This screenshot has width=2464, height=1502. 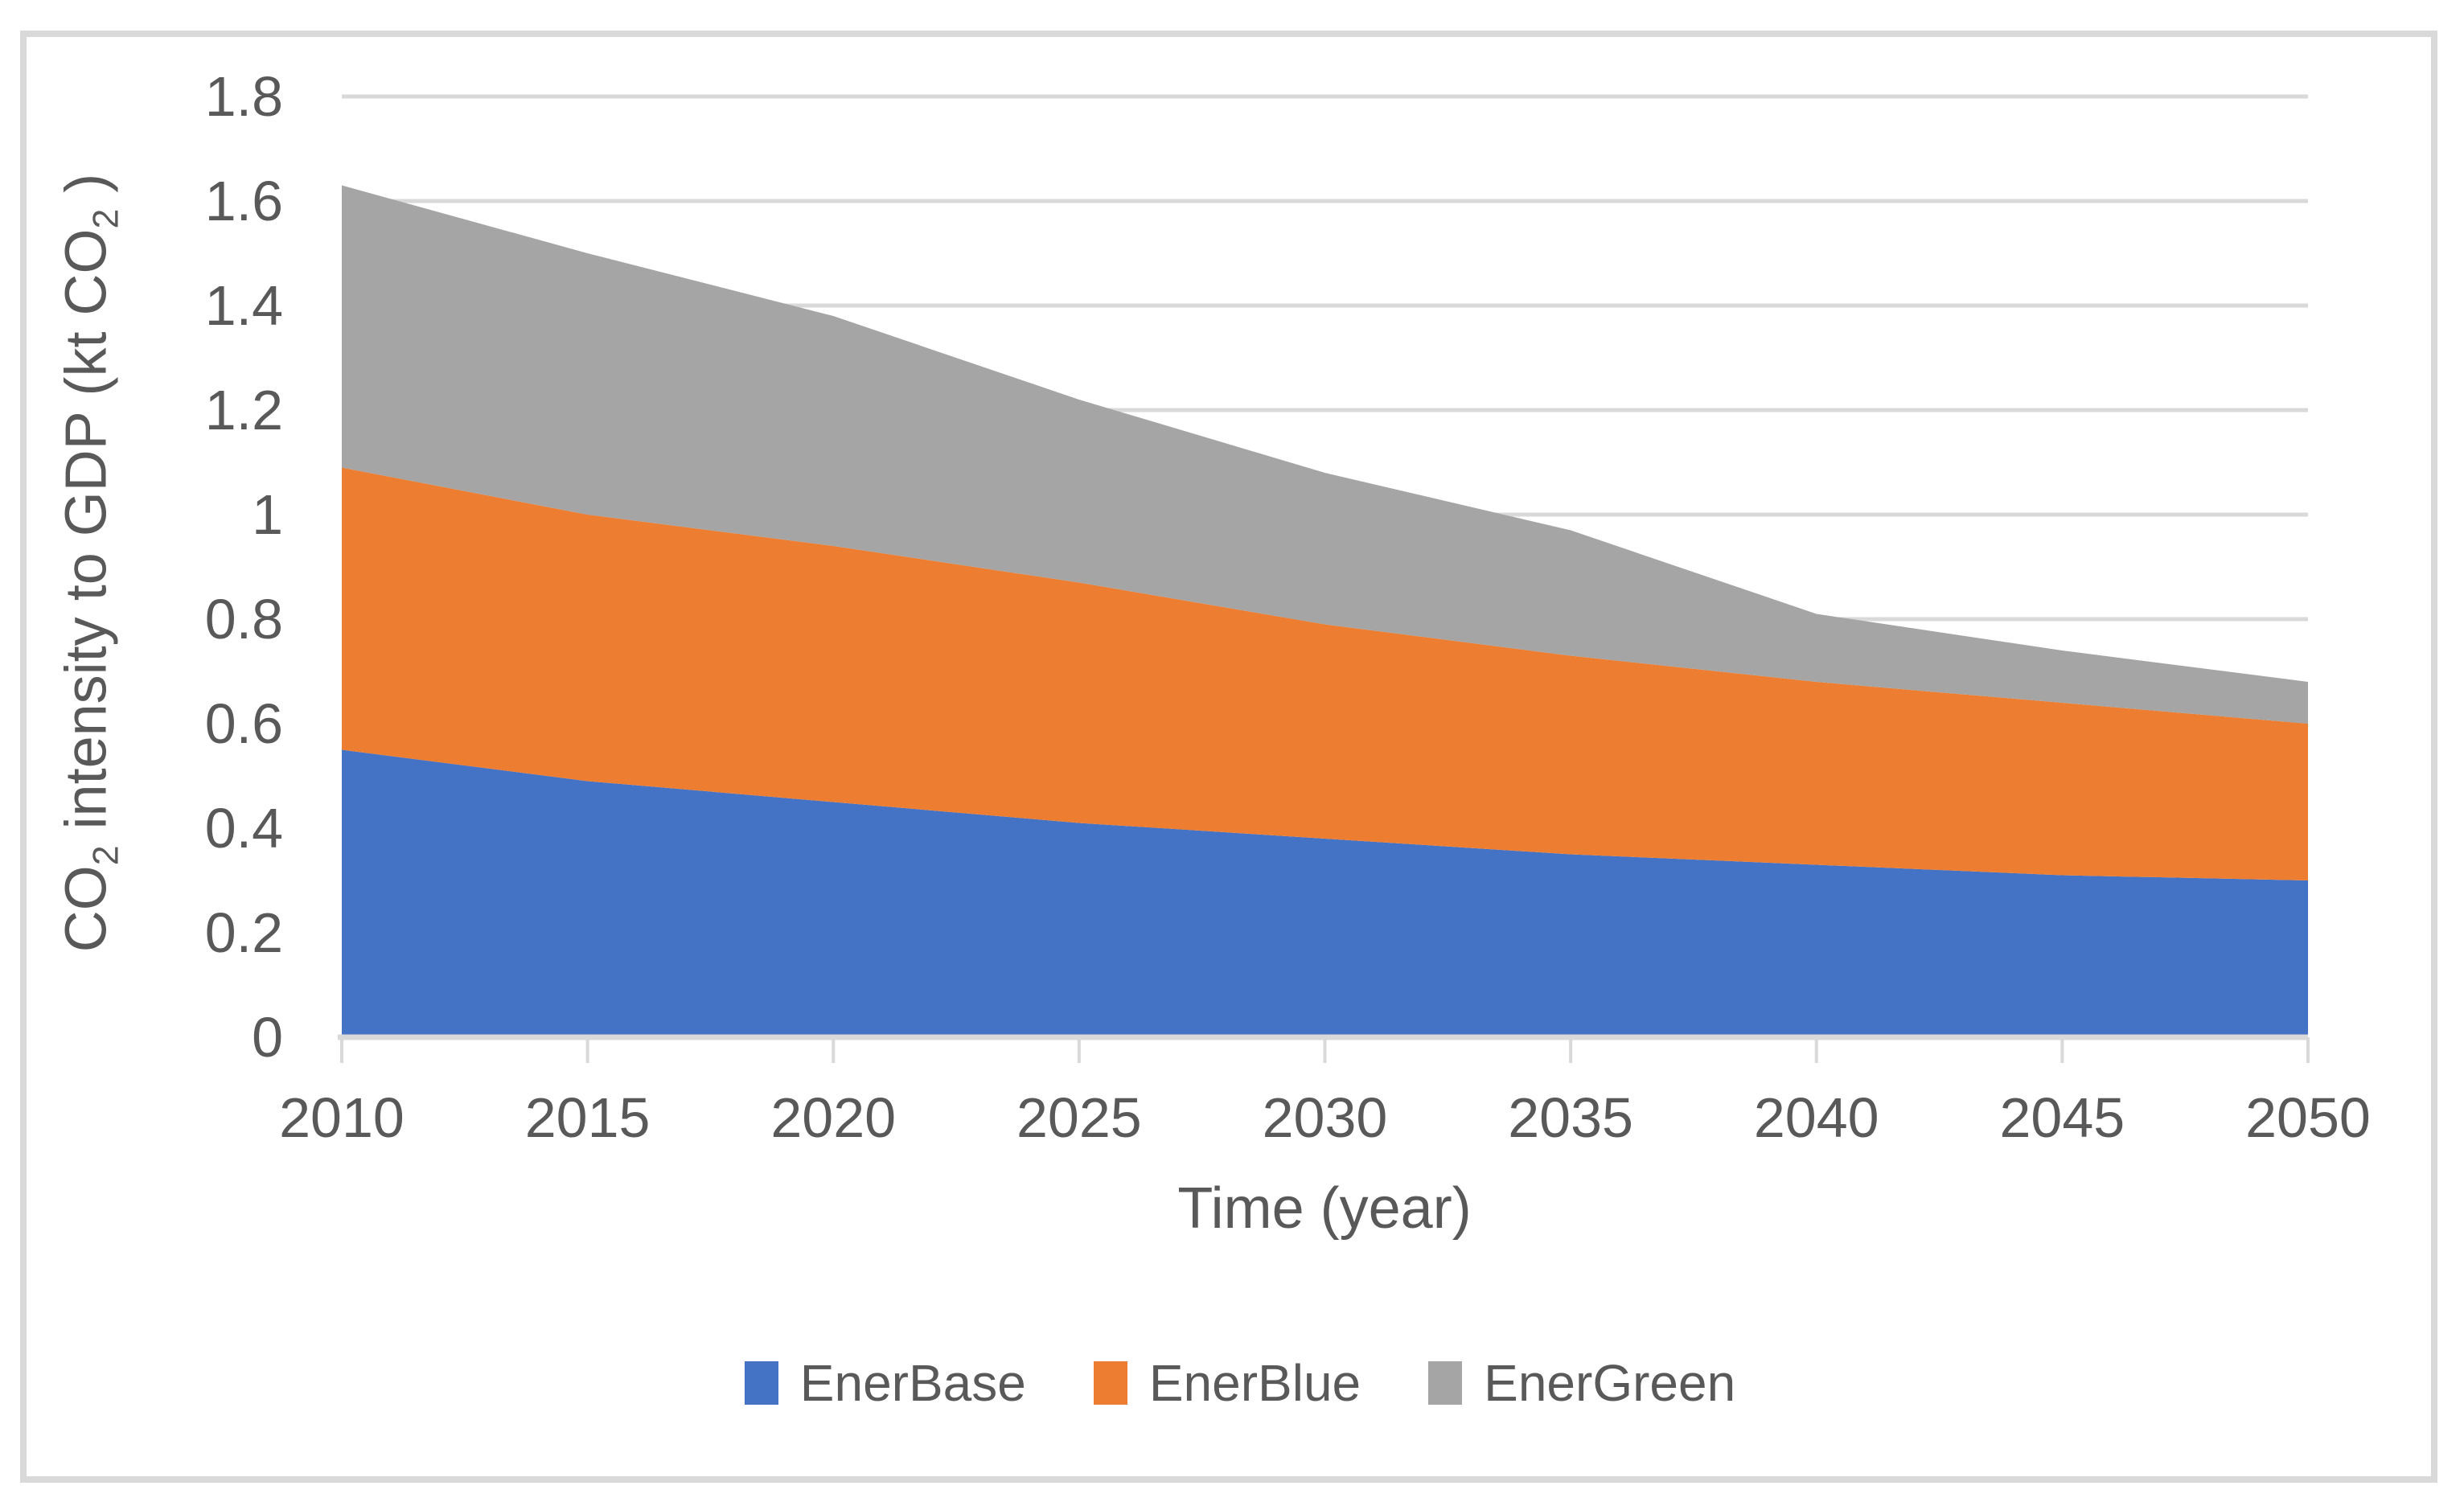 What do you see at coordinates (86, 191) in the screenshot?
I see `y-axis-title-text: )` at bounding box center [86, 191].